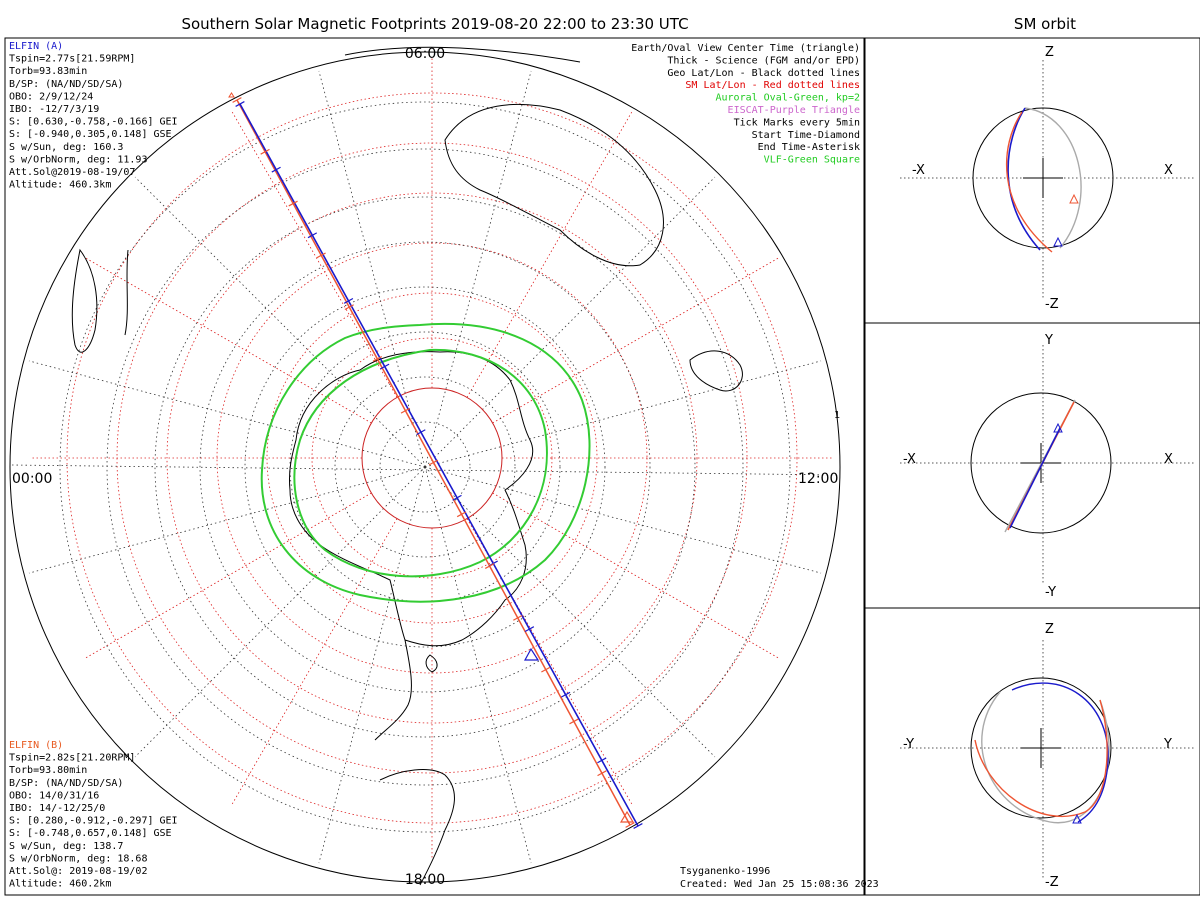 The image size is (1200, 900). What do you see at coordinates (93, 821) in the screenshot?
I see `satellite-info-line: S: [0.280,-0.912,-0.297] GEI` at bounding box center [93, 821].